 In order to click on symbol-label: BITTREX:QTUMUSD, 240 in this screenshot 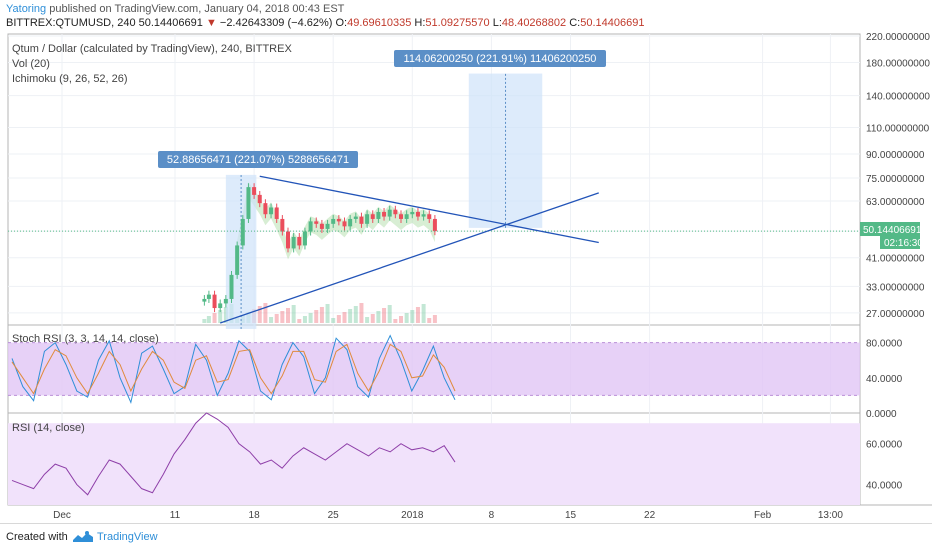, I will do `click(71, 23)`.